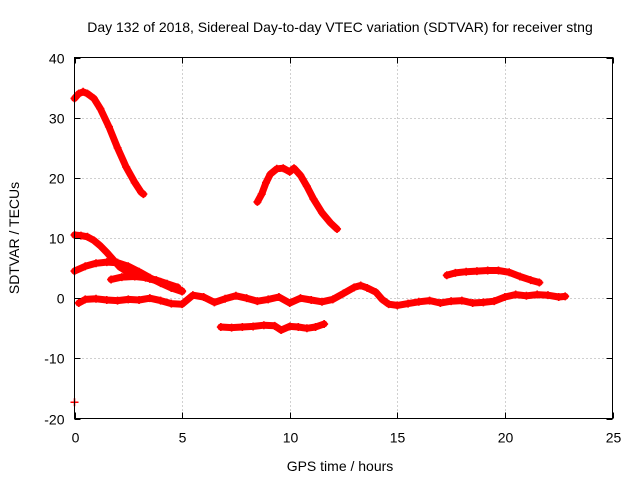 This screenshot has width=640, height=480. What do you see at coordinates (54, 359) in the screenshot?
I see `y-tick-label: -10` at bounding box center [54, 359].